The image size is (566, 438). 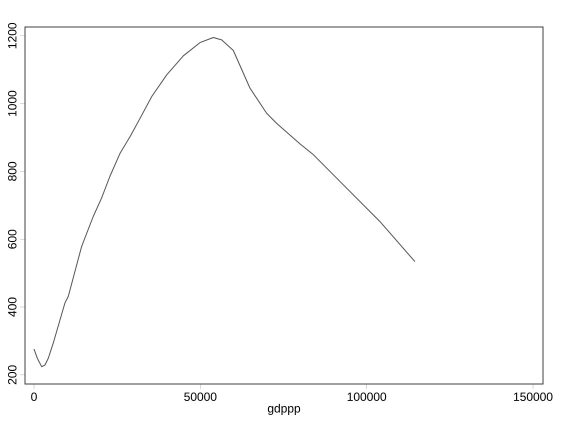 What do you see at coordinates (12, 171) in the screenshot?
I see `y-tick-label: 800` at bounding box center [12, 171].